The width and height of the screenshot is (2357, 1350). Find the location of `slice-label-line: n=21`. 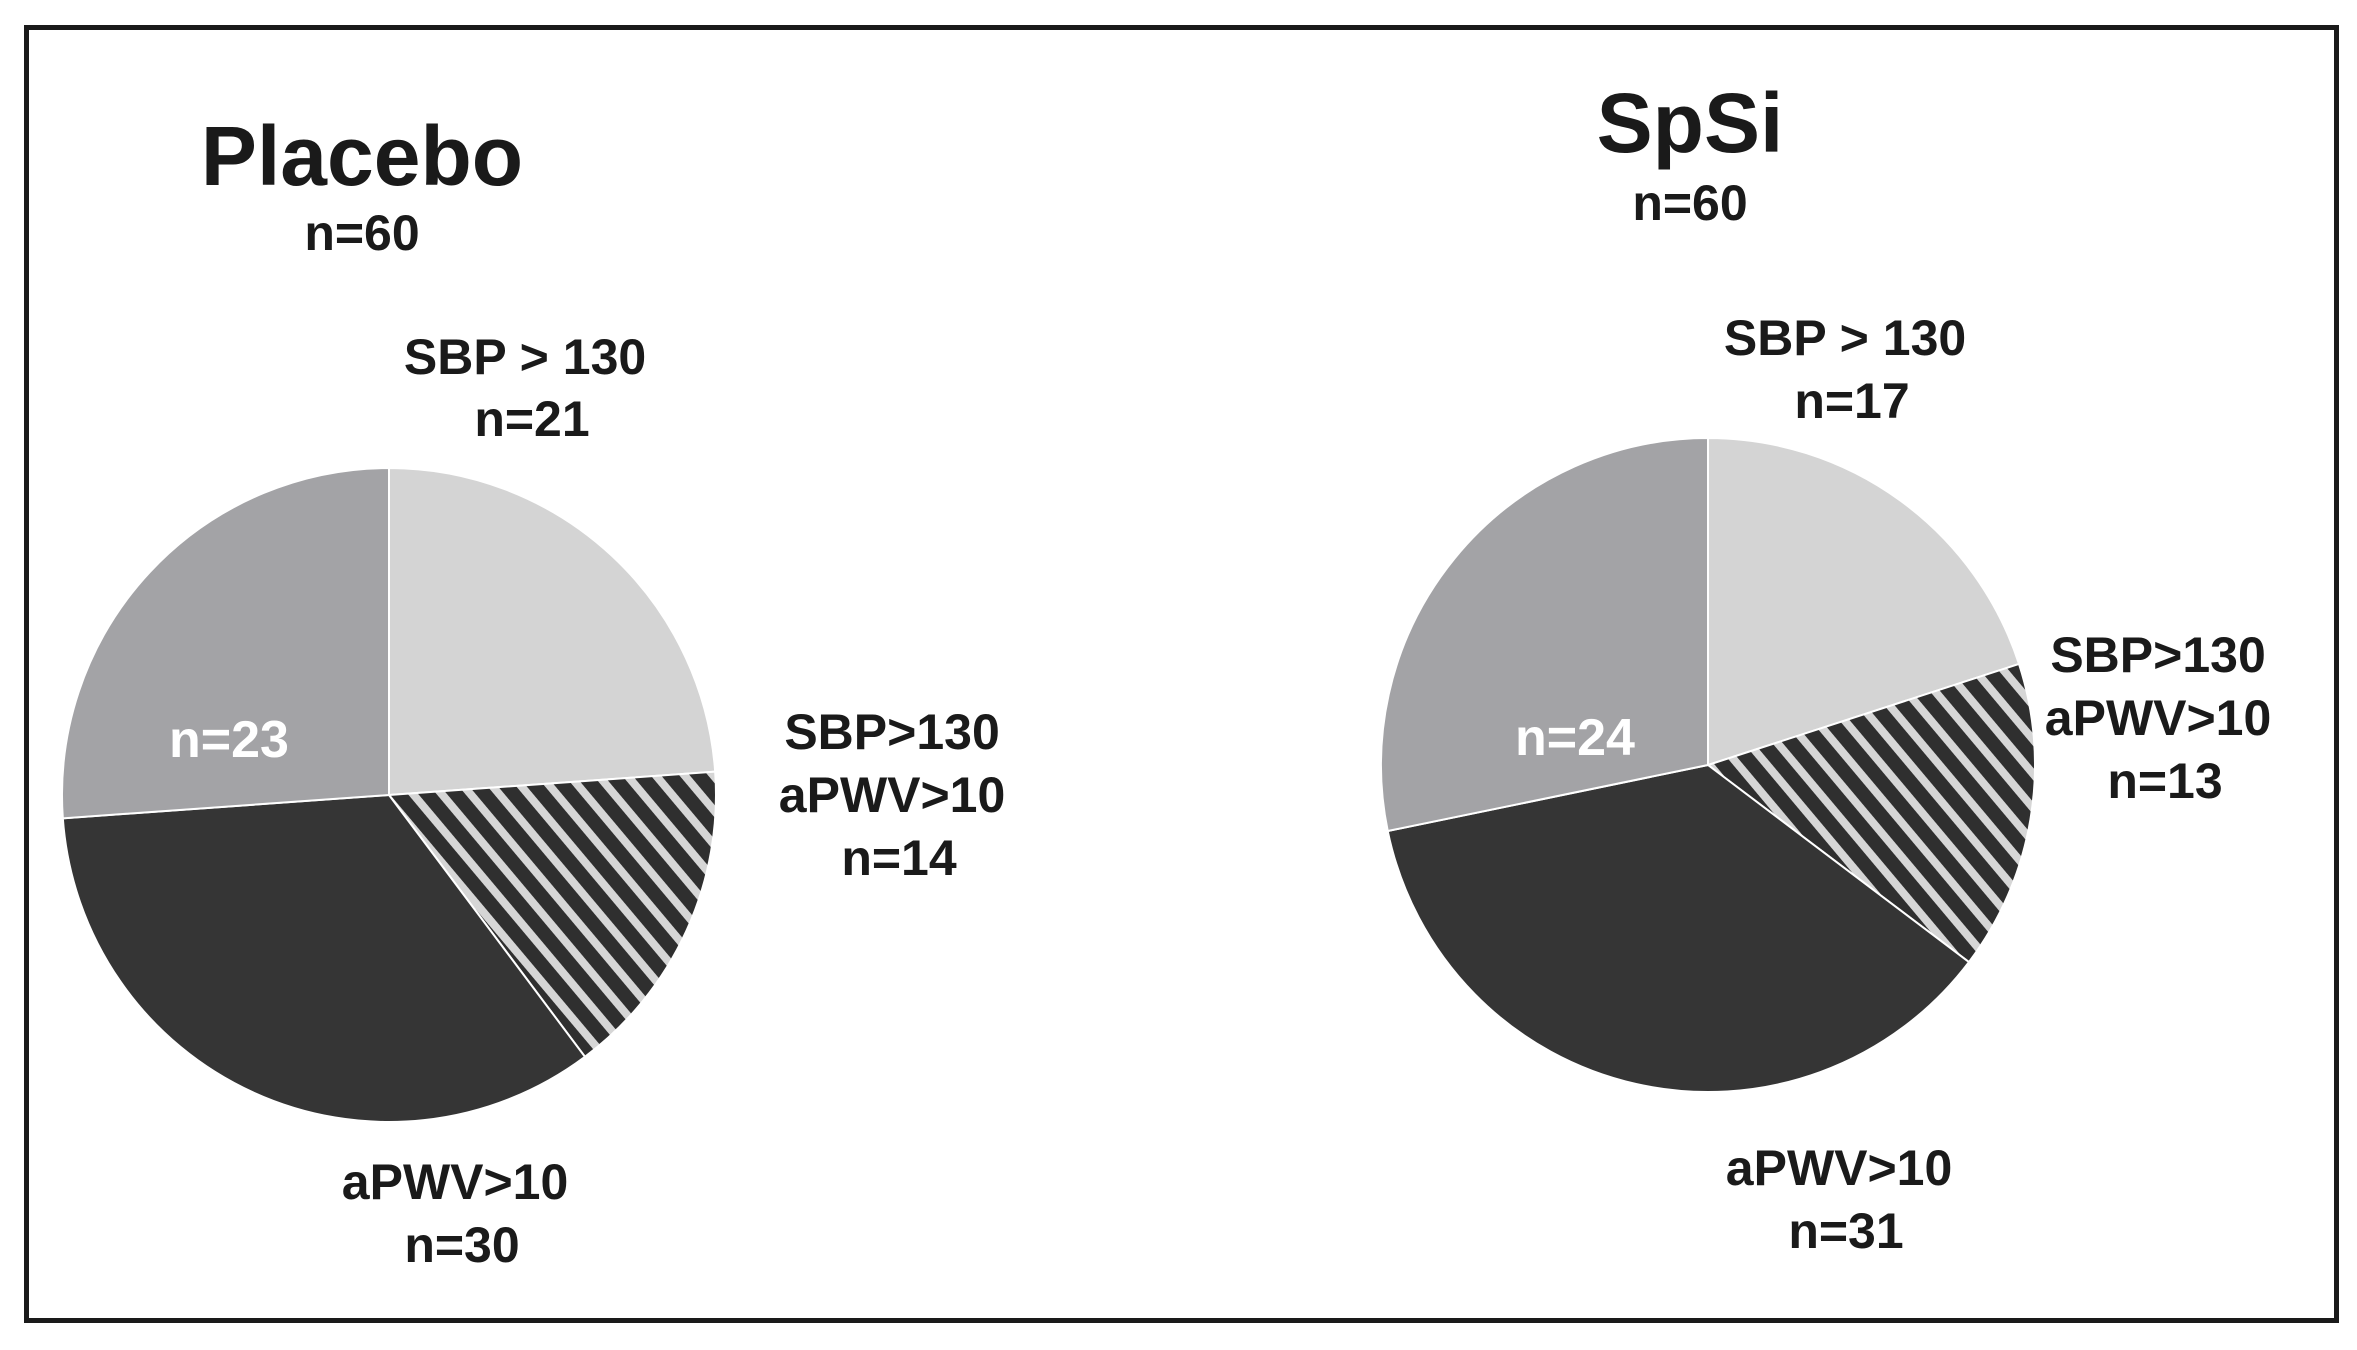

slice-label-line: n=21 is located at coordinates (531, 419).